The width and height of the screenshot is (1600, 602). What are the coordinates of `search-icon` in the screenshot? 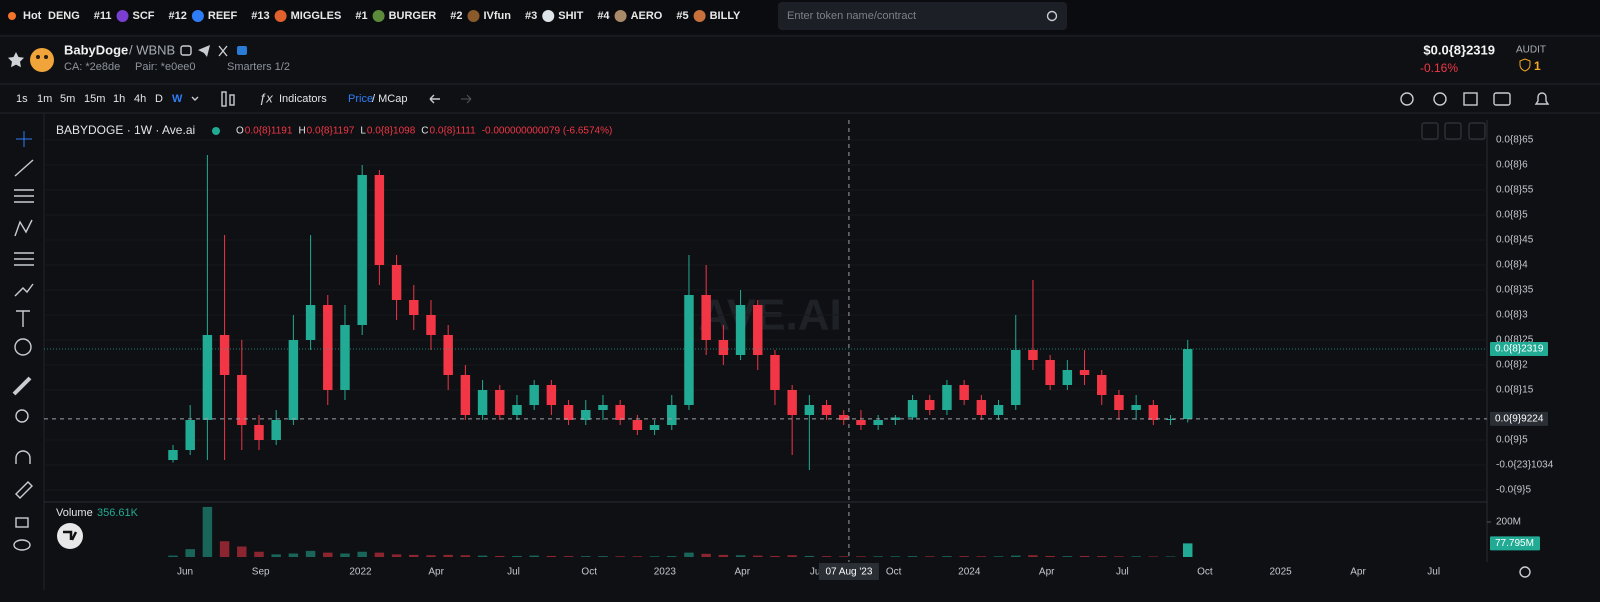 It's located at (1052, 16).